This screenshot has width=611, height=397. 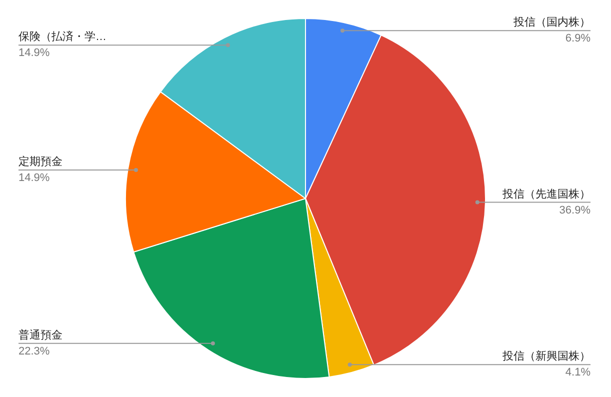 I want to click on slice-label: 普通預金, so click(x=40, y=335).